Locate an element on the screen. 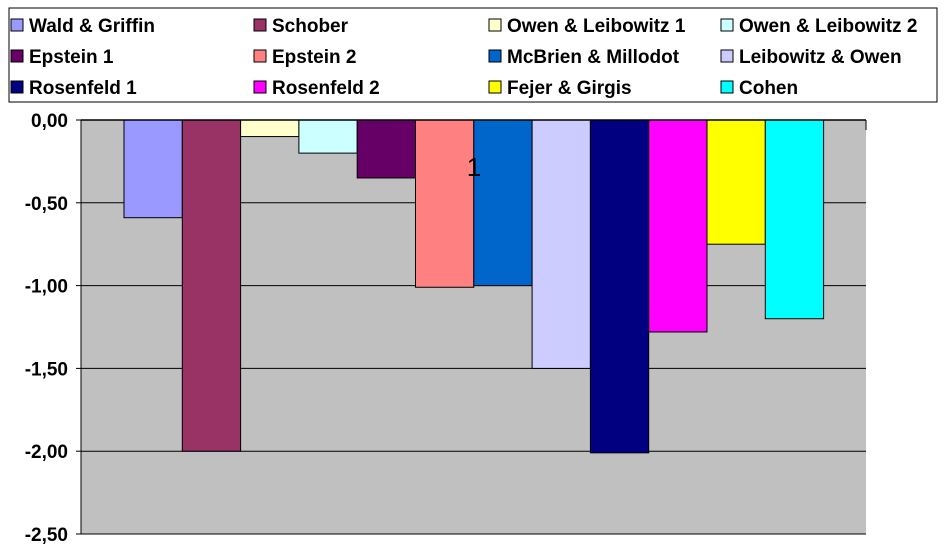 This screenshot has height=549, width=950. legend-label: Rosenfeld 1 is located at coordinates (83, 88).